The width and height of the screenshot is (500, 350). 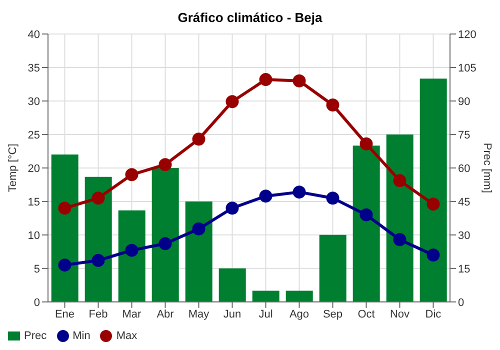 What do you see at coordinates (34, 168) in the screenshot?
I see `y-tick-label: 20` at bounding box center [34, 168].